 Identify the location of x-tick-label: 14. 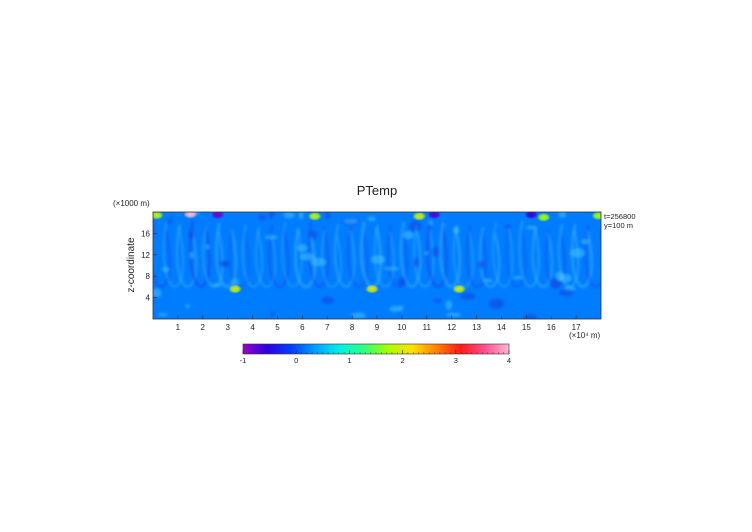
(501, 327).